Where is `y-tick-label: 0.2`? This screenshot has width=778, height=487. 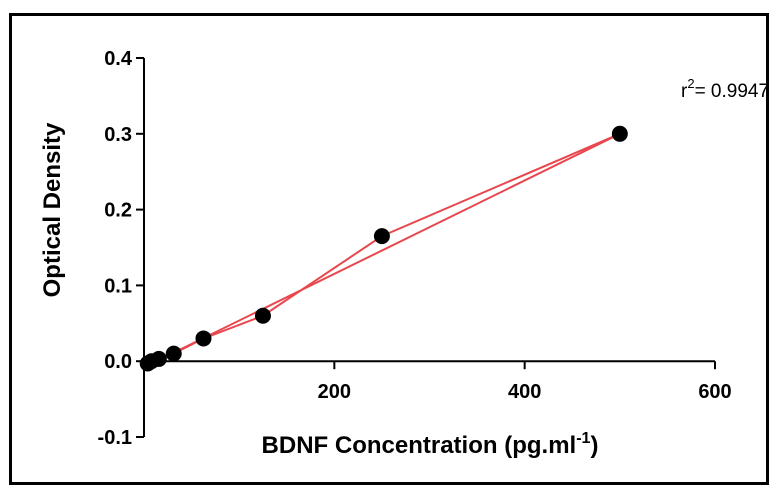 y-tick-label: 0.2 is located at coordinates (118, 211).